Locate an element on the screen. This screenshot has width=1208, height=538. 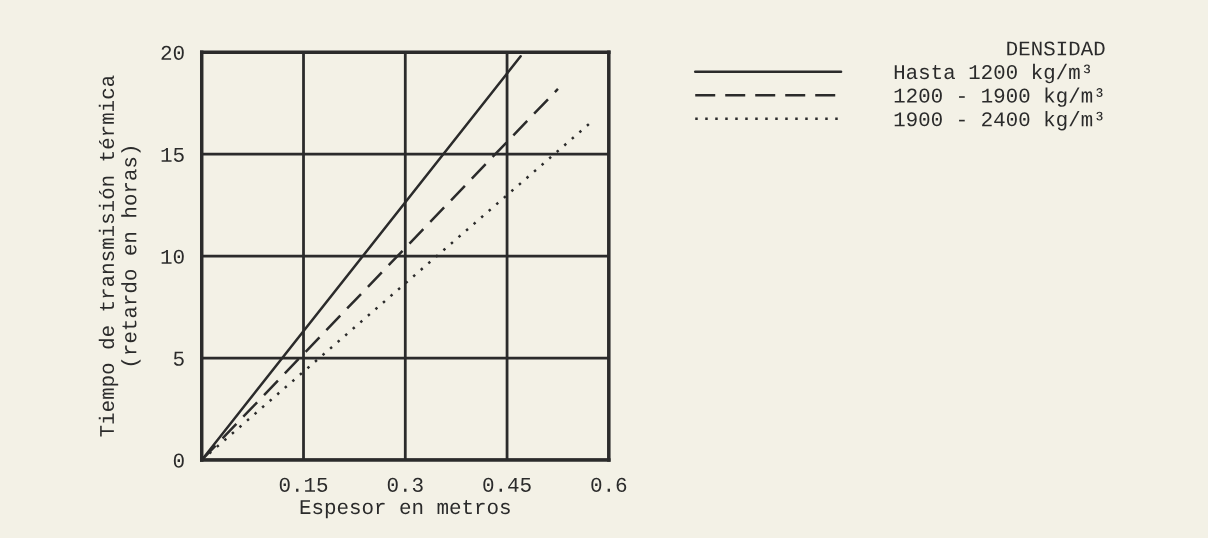
y-tick-label: 15 is located at coordinates (172, 154).